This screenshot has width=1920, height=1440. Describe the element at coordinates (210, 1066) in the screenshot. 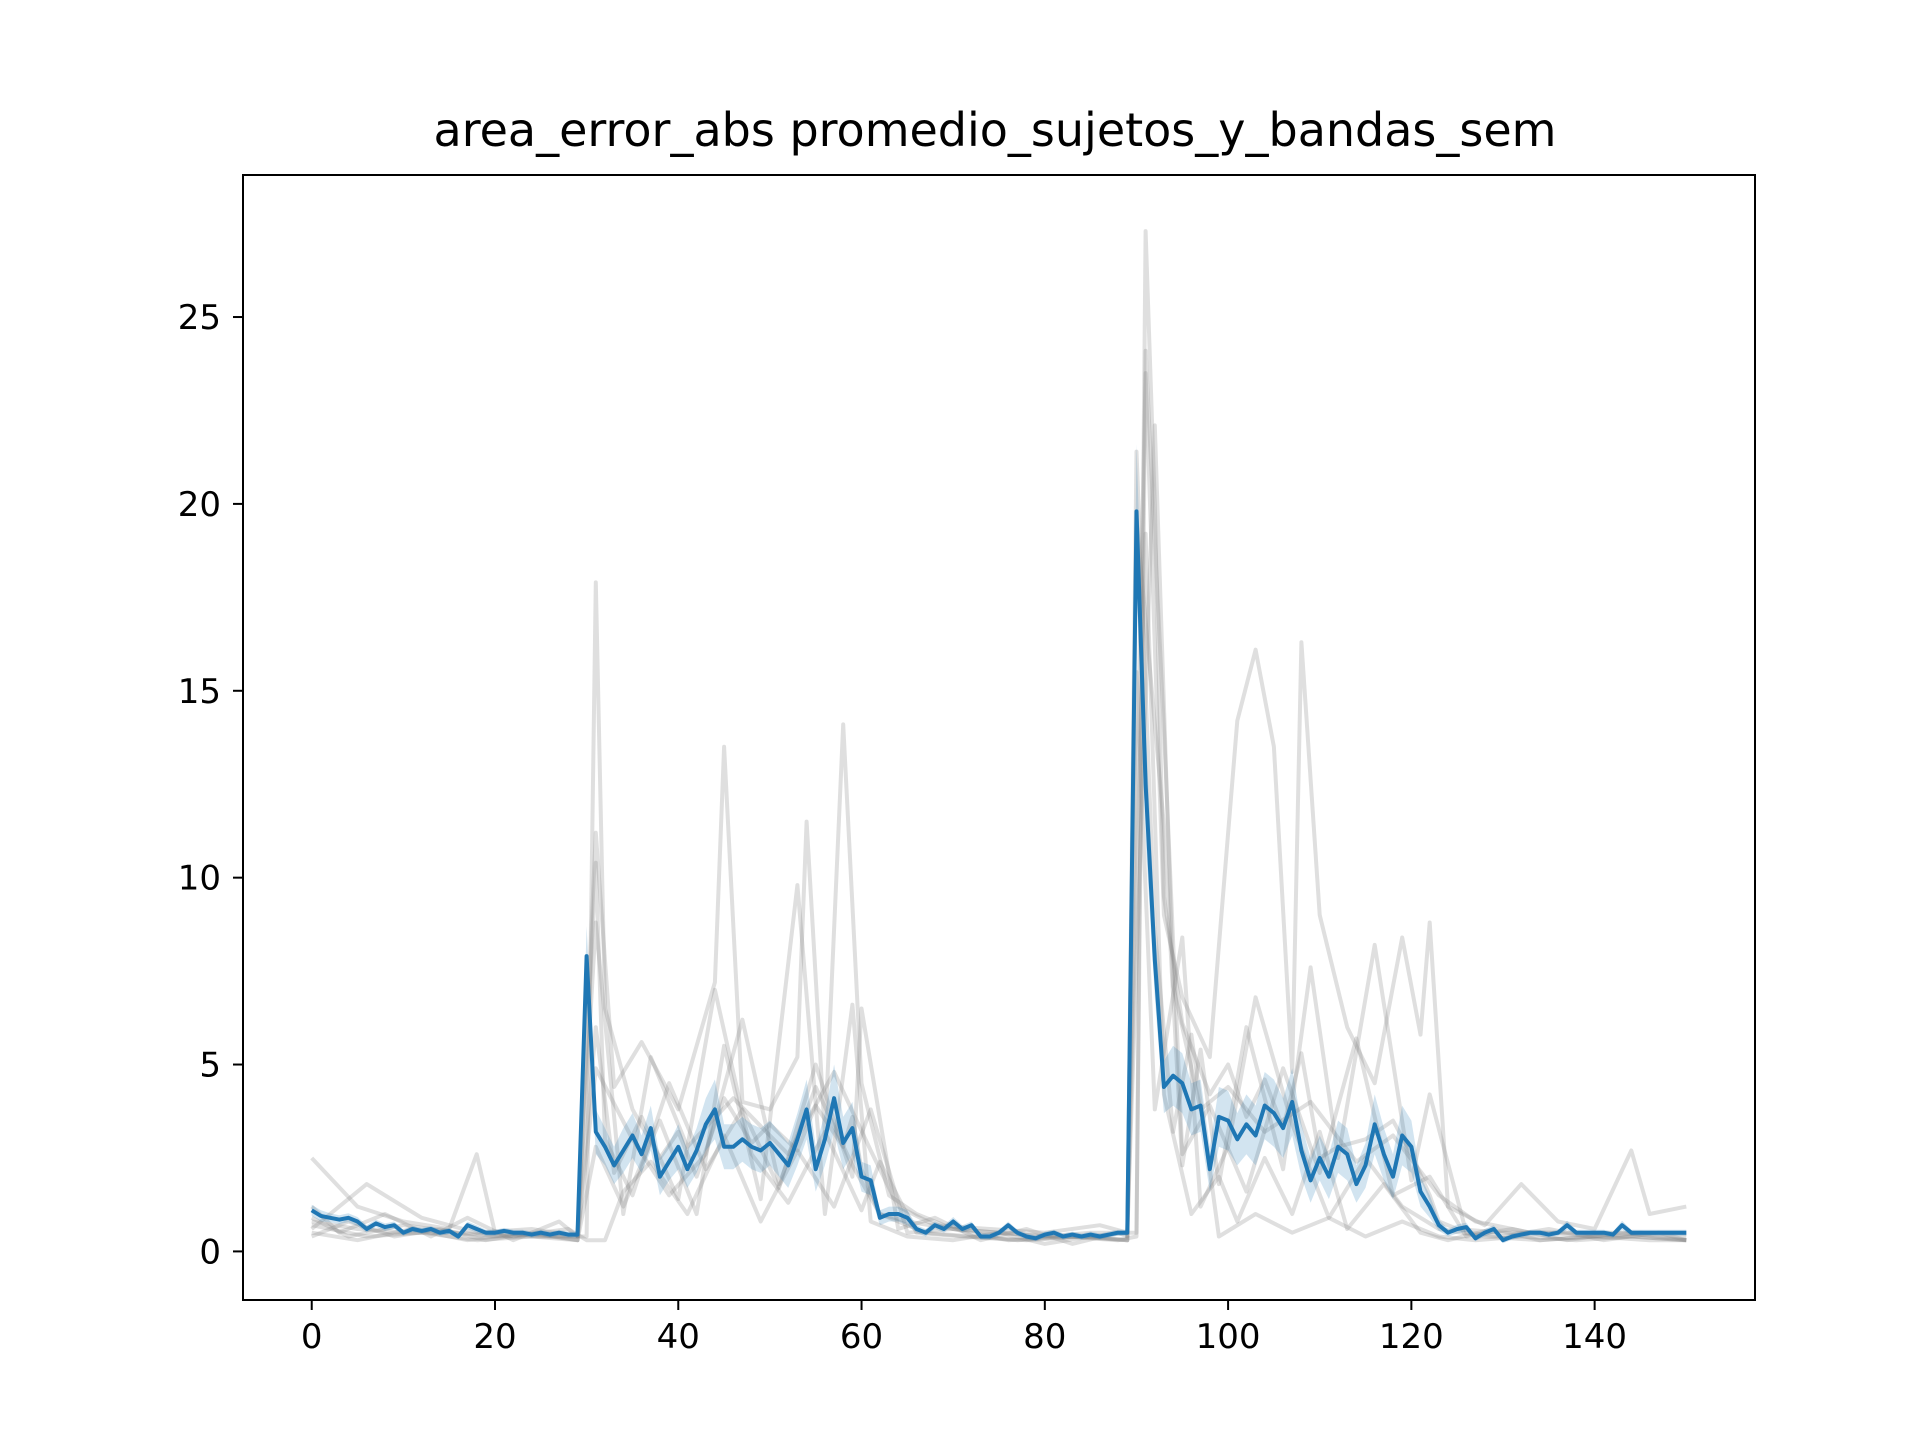

I see `y-tick-label: 5` at that location.